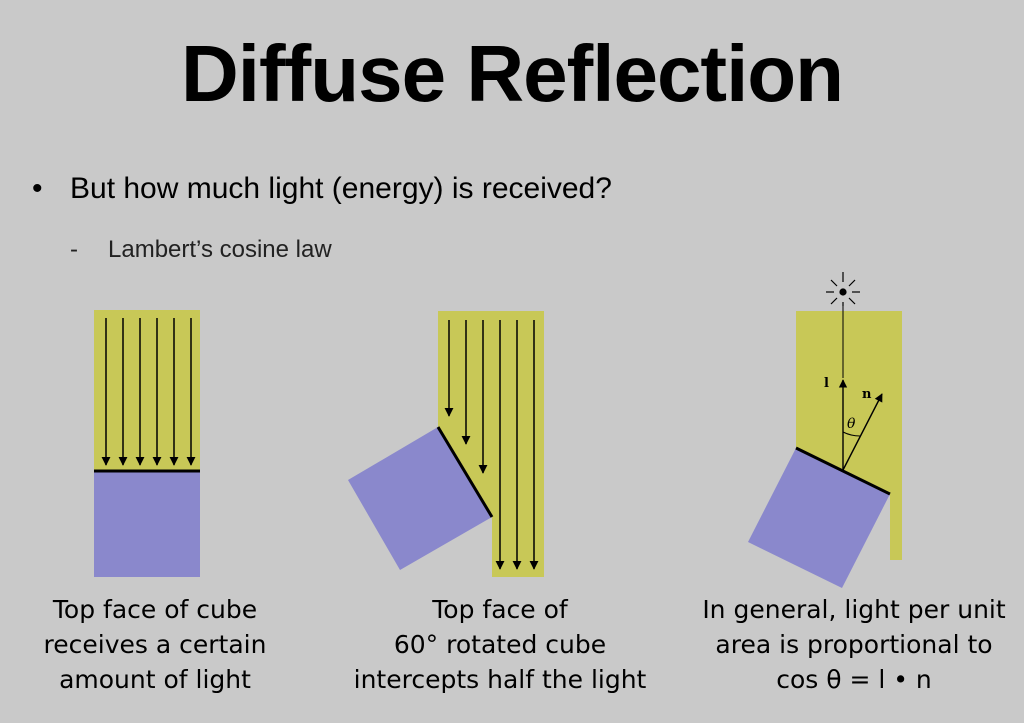  What do you see at coordinates (851, 424) in the screenshot?
I see `label-theta: θ` at bounding box center [851, 424].